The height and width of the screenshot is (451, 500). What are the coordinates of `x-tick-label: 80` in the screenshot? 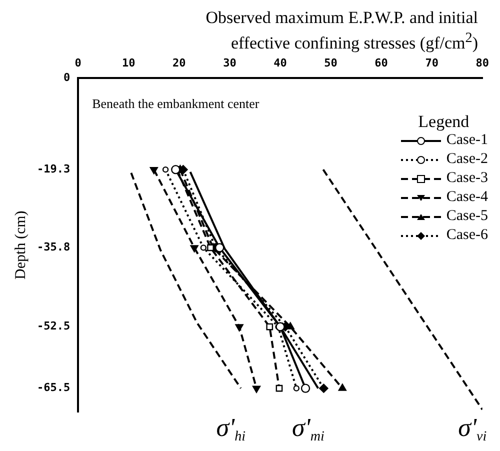 It's located at (482, 63).